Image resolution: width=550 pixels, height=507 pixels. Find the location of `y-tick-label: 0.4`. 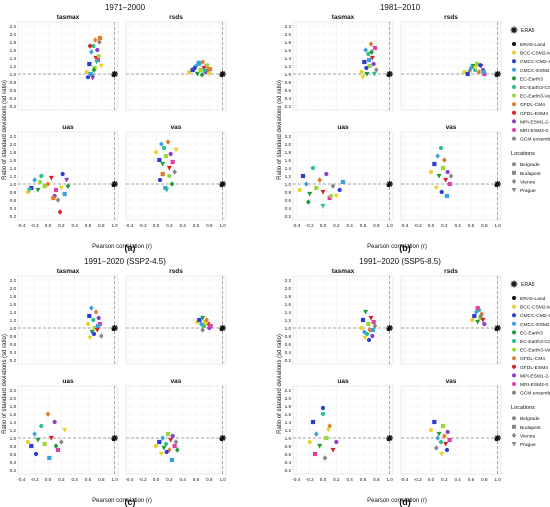

y-tick-label: 0.4 is located at coordinates (13, 208).